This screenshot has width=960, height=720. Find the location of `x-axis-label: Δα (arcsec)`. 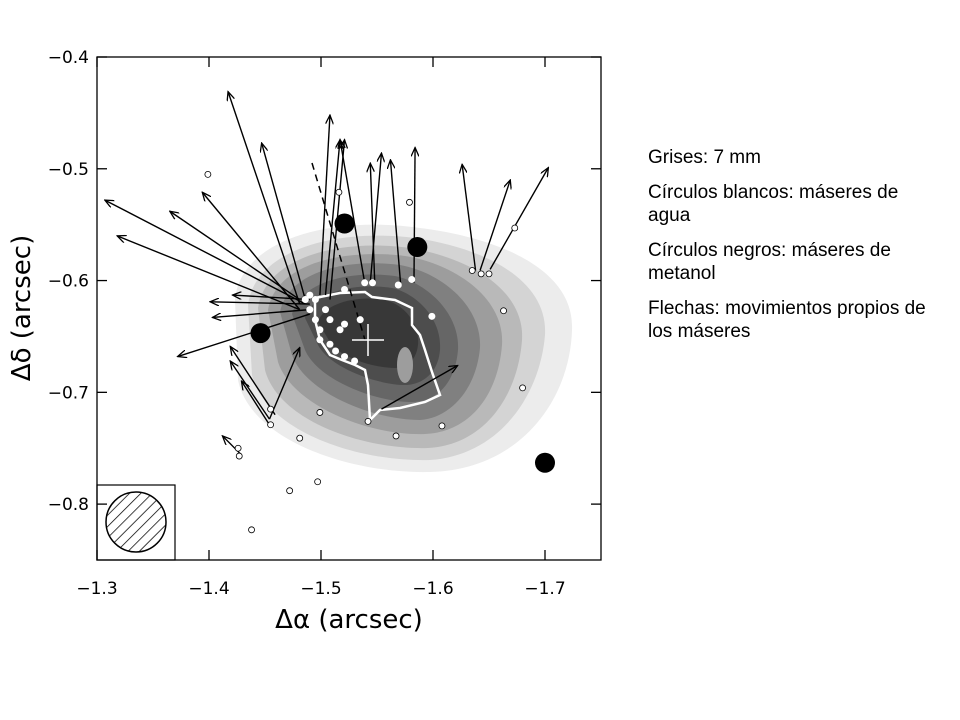

x-axis-label: Δα (arcsec) is located at coordinates (349, 620).